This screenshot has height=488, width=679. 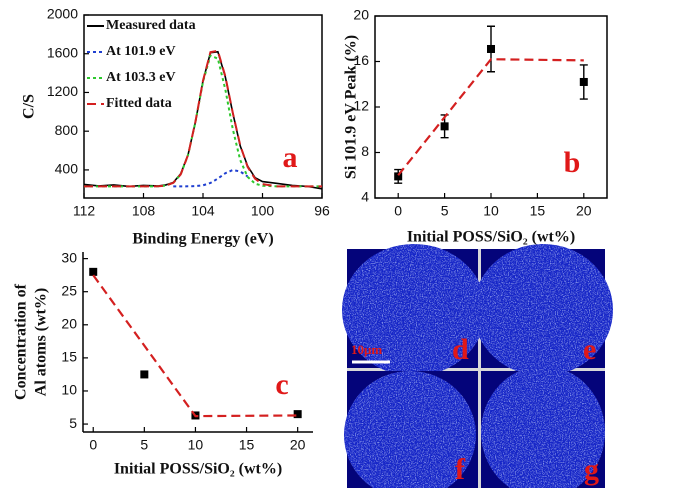 I want to click on panel-label: d, so click(x=460, y=349).